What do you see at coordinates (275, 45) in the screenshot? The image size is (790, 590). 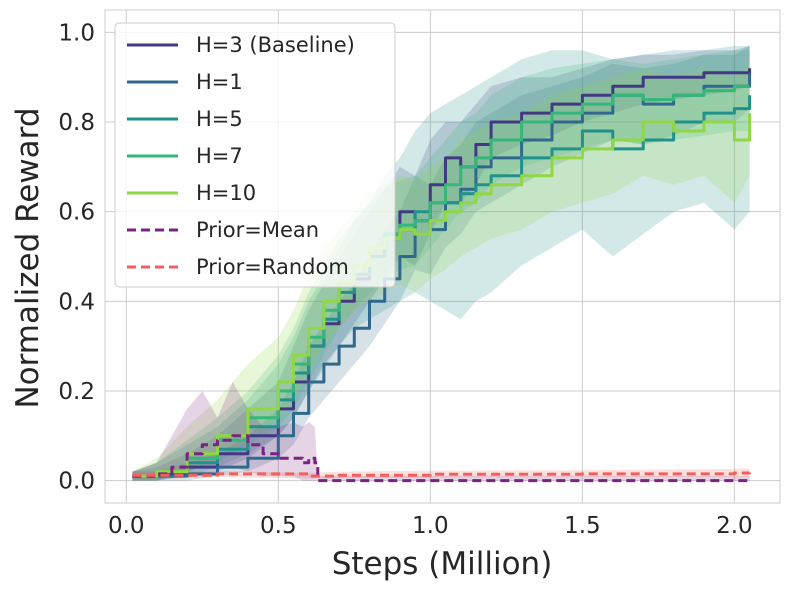 I see `legend-label: H=3 (Baseline)` at bounding box center [275, 45].